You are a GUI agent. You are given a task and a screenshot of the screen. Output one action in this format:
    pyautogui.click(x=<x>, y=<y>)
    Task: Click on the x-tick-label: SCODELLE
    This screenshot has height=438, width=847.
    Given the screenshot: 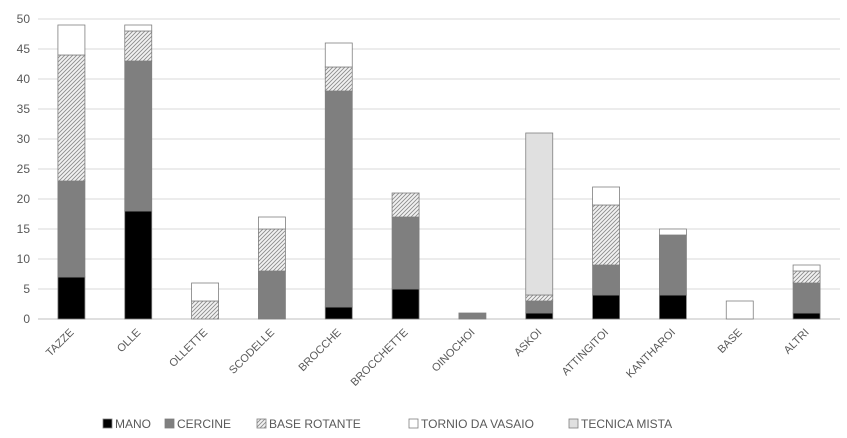 What is the action you would take?
    pyautogui.click(x=252, y=352)
    